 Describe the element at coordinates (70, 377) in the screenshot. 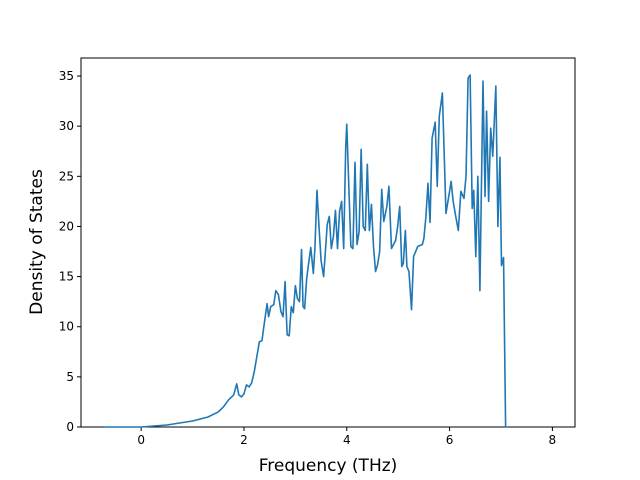

I see `y-tick-label: 5` at that location.